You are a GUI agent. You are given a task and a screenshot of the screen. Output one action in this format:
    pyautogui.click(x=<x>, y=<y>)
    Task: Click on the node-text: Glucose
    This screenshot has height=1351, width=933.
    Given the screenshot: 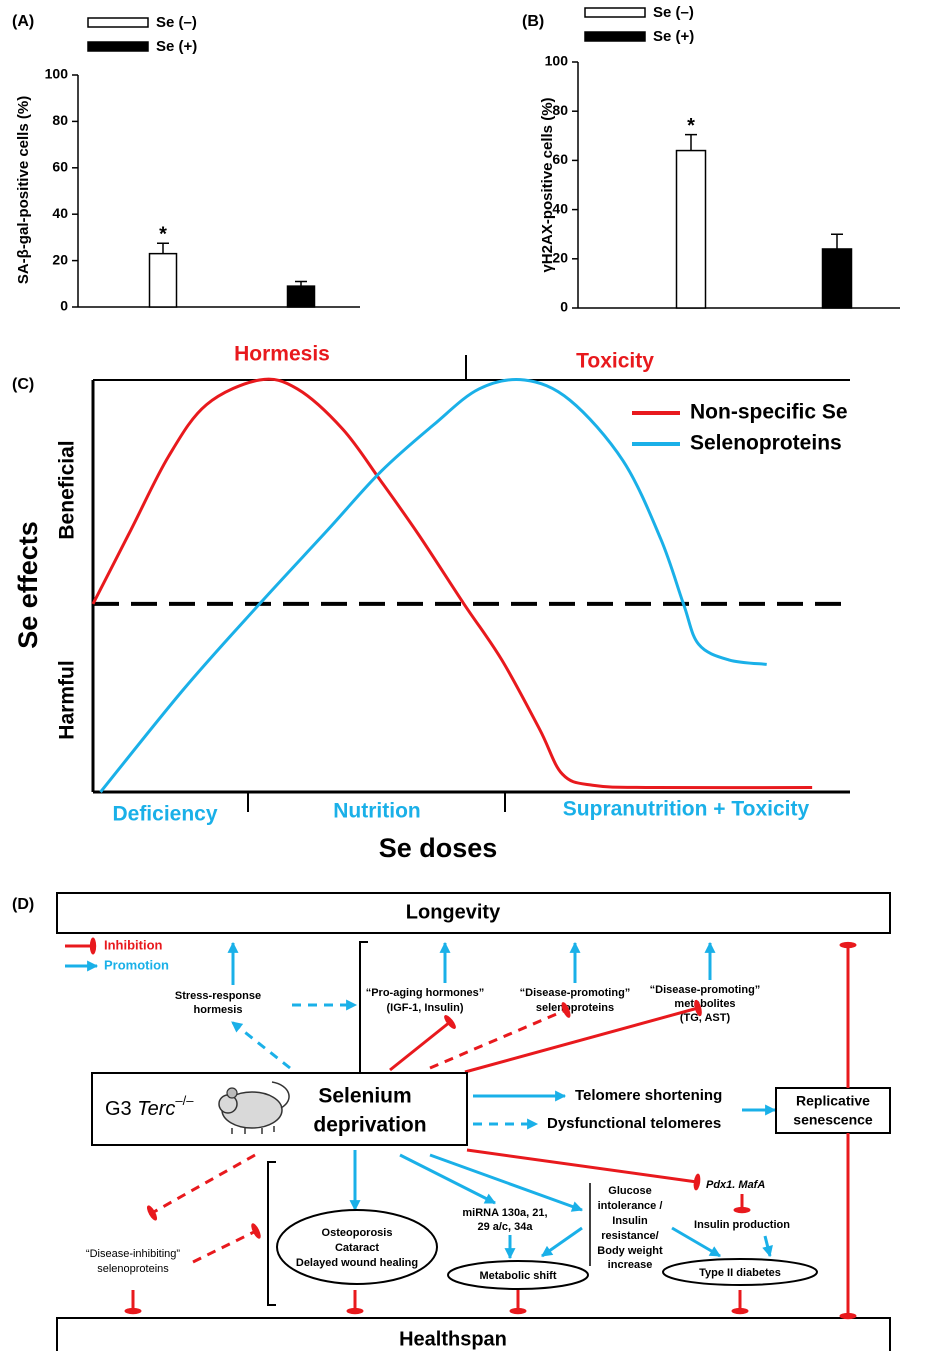 What is the action you would take?
    pyautogui.click(x=629, y=1191)
    